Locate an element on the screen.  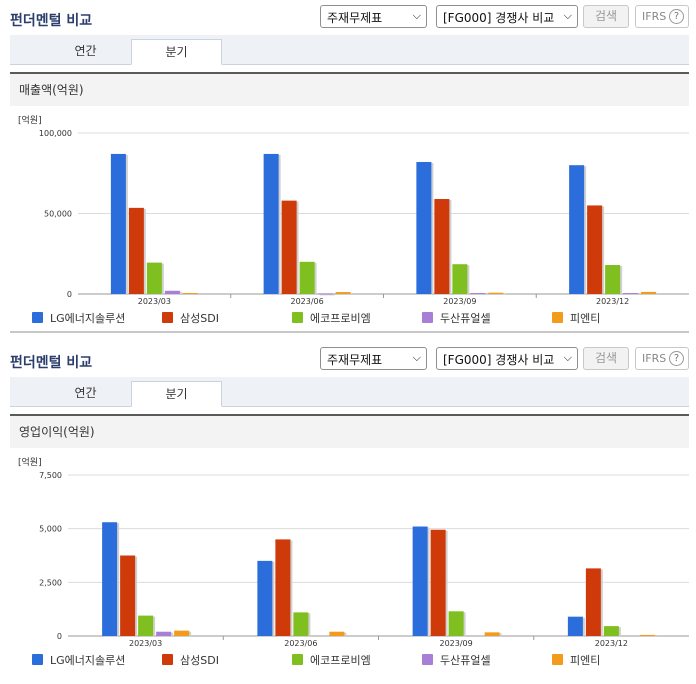
ifrs-label: IFRS is located at coordinates (654, 358).